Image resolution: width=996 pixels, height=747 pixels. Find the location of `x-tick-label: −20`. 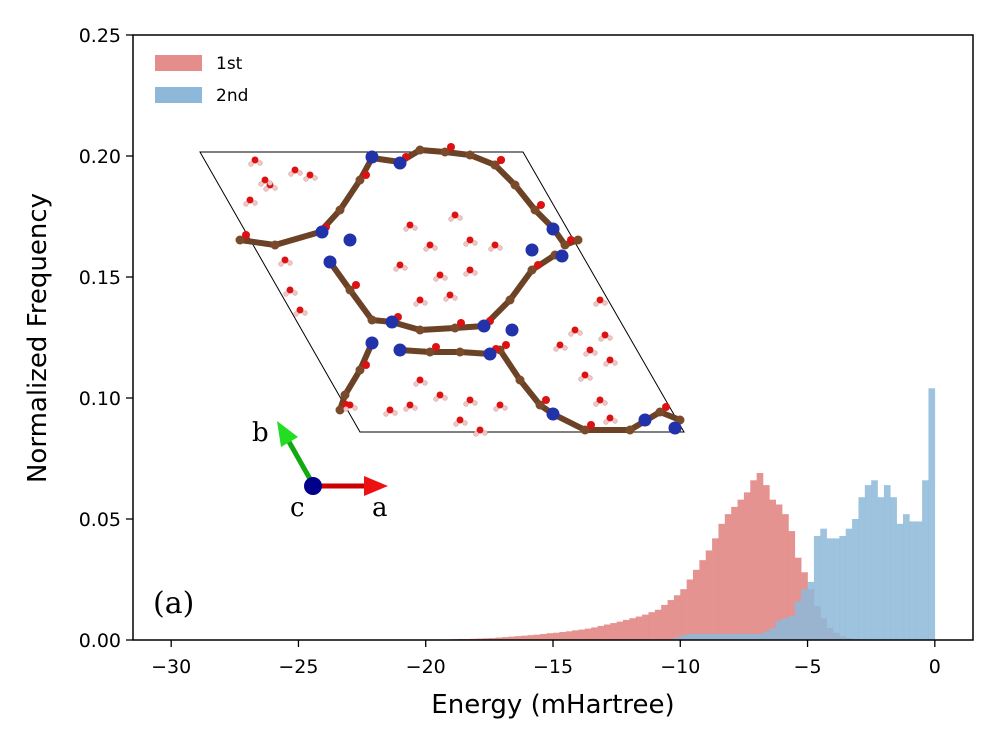

x-tick-label: −20 is located at coordinates (426, 667).